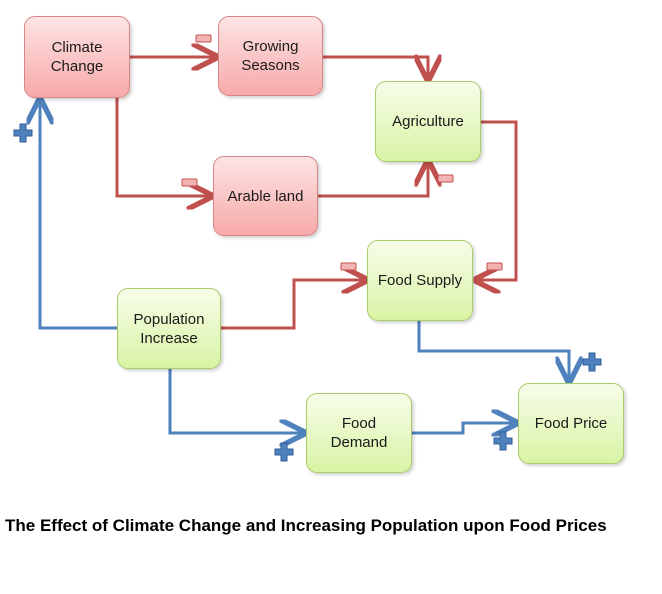  I want to click on node-agriculture: Agriculture, so click(428, 121).